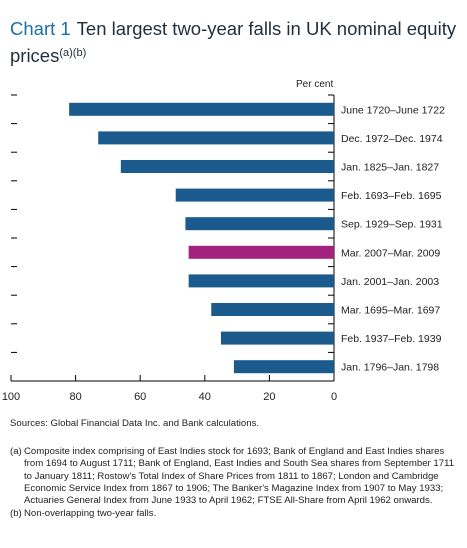 This screenshot has width=467, height=548. What do you see at coordinates (90, 514) in the screenshot?
I see `footnote-text: Non-overlapping two-year falls.` at bounding box center [90, 514].